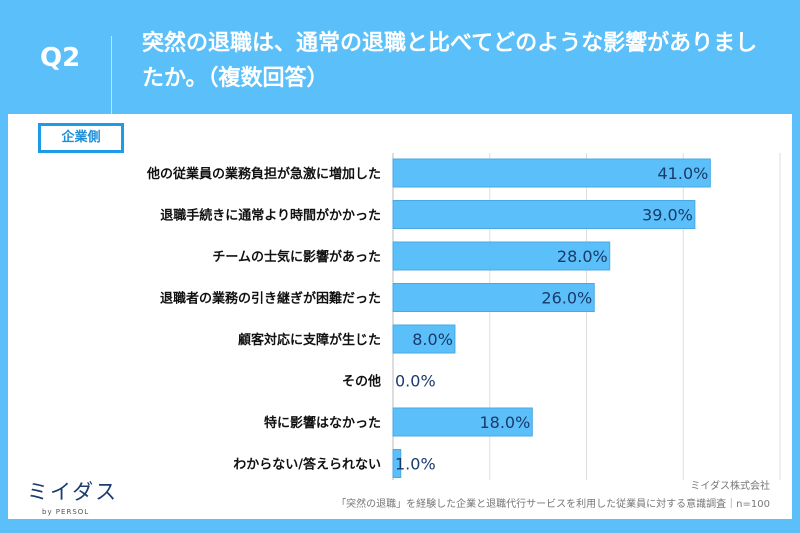  I want to click on question-title: 突然の退職は、通常の退職と比べてどのような影響がありましたか。（複数回答）, so click(450, 61).